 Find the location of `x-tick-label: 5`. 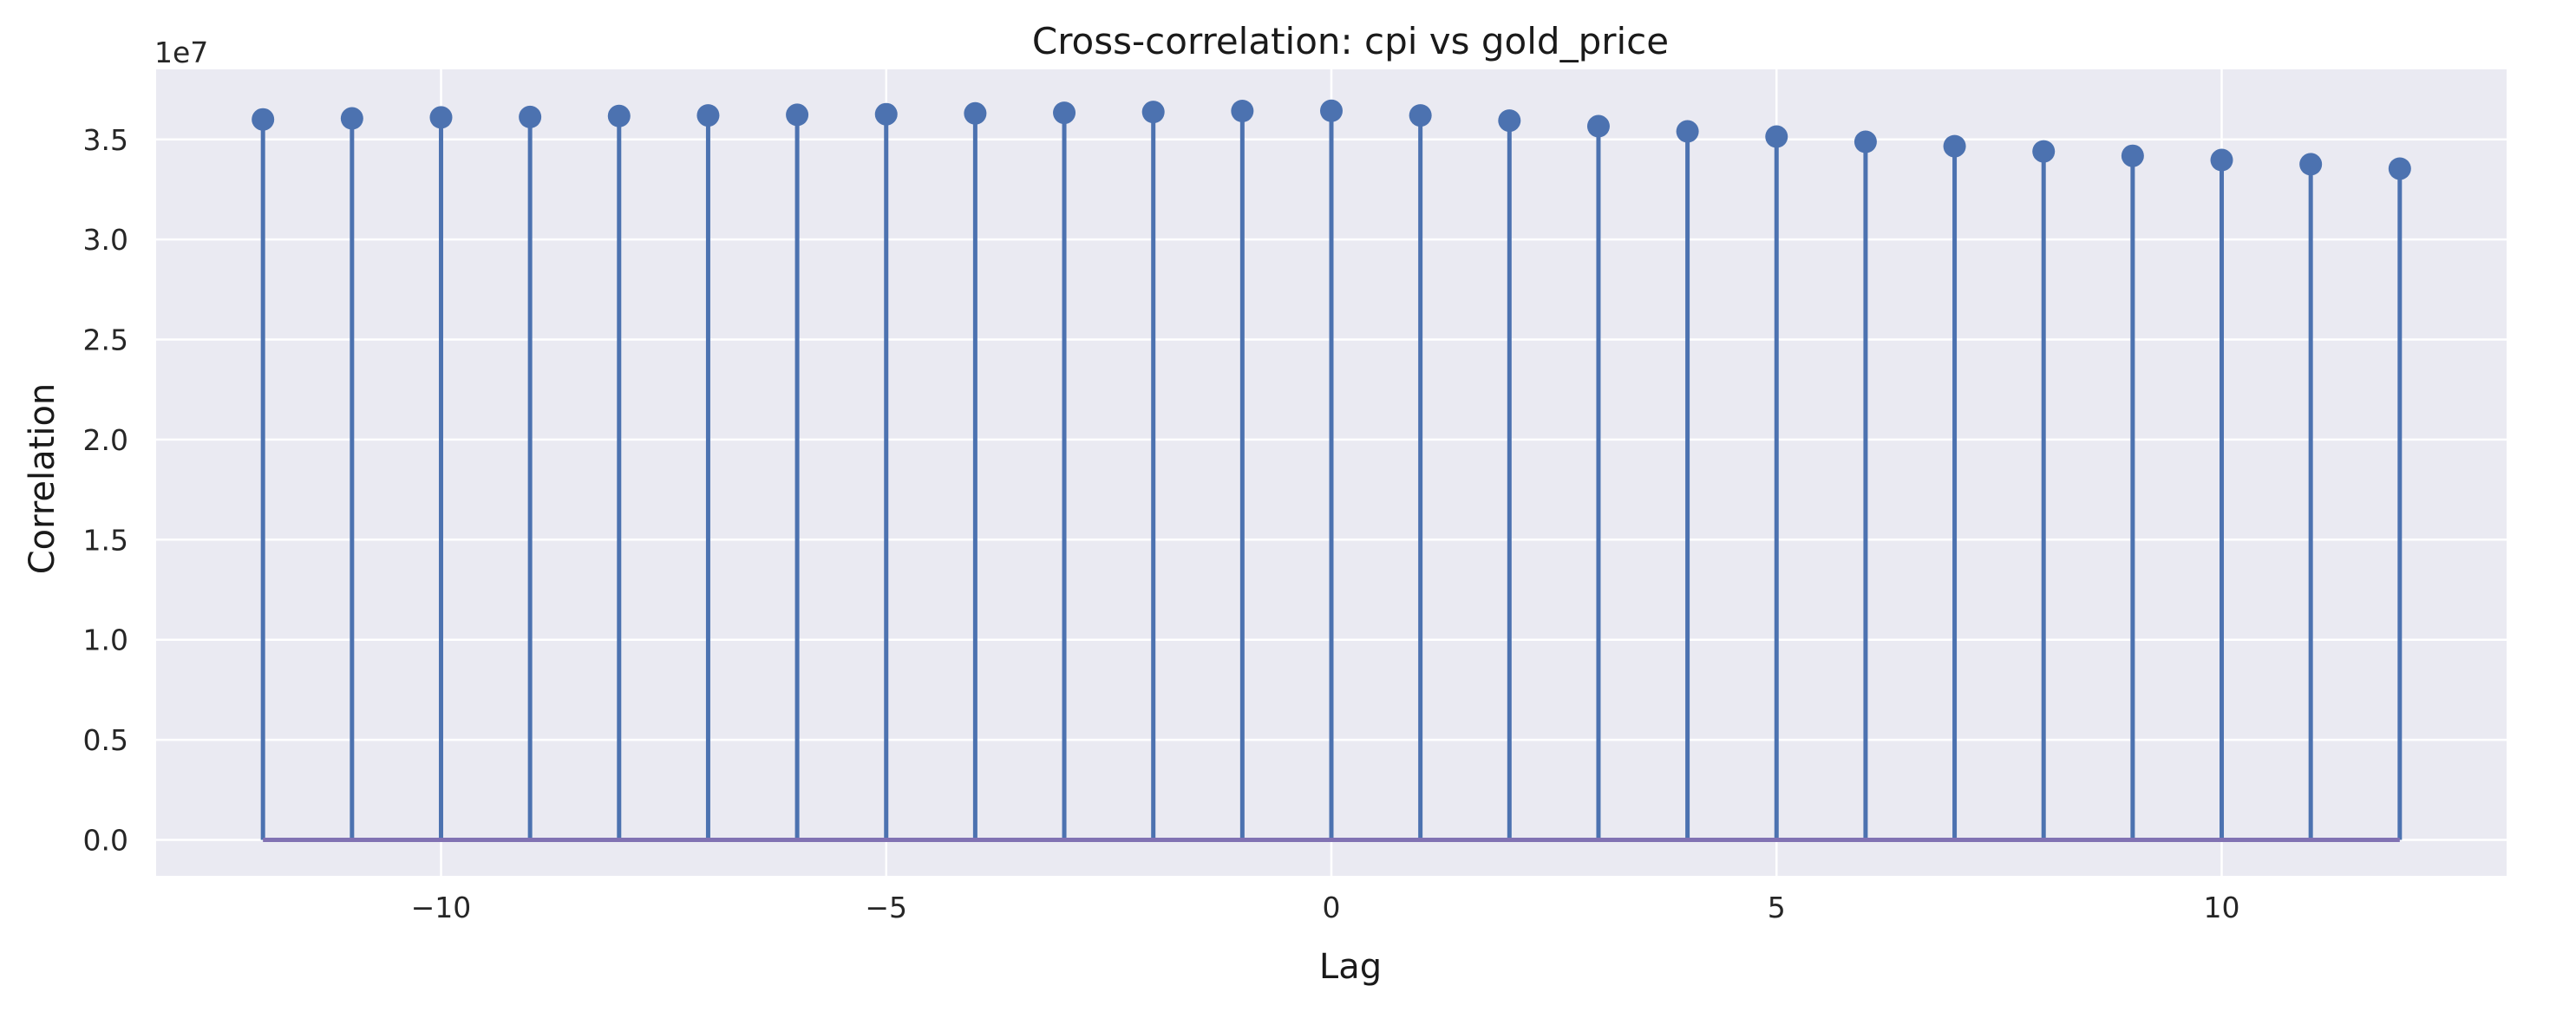

x-tick-label: 5 is located at coordinates (1777, 907).